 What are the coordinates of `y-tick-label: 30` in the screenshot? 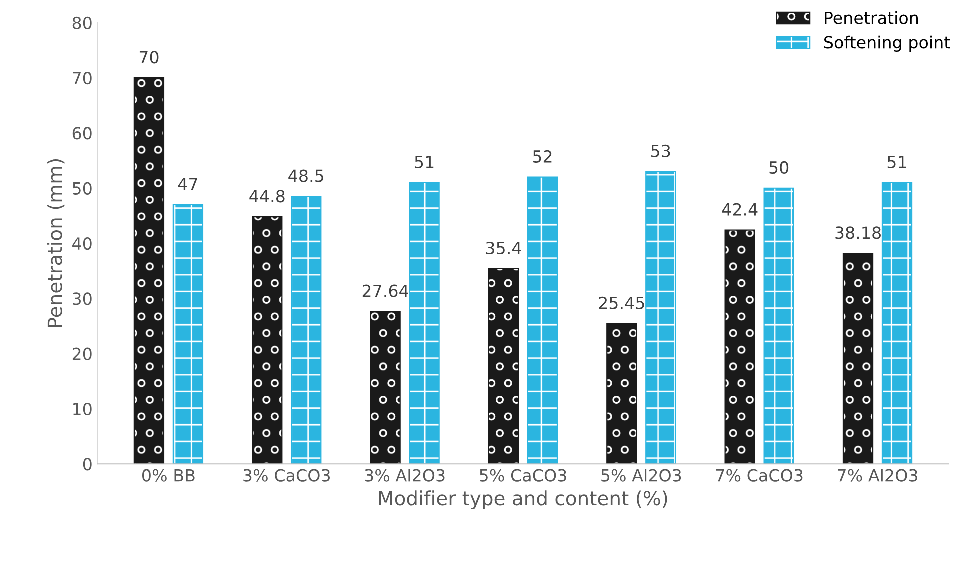 It's located at (82, 299).